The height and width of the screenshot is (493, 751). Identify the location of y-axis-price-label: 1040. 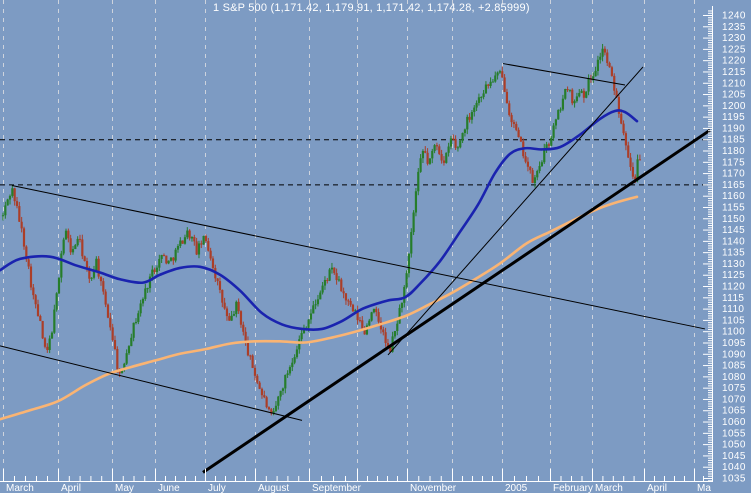
(734, 467).